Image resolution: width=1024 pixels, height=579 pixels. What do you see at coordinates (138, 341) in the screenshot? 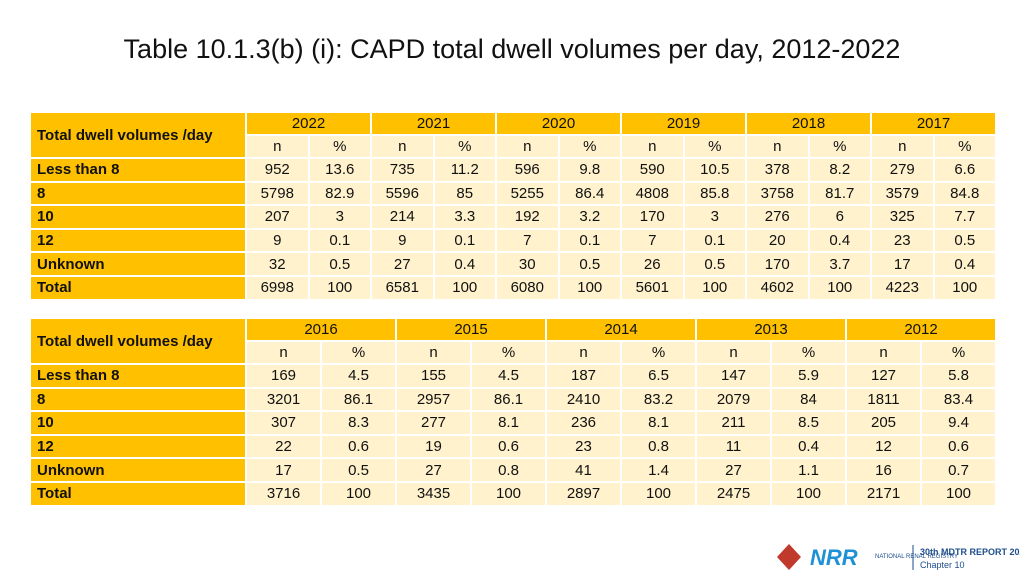
I see `header-label: Total dwell volumes /day` at bounding box center [138, 341].